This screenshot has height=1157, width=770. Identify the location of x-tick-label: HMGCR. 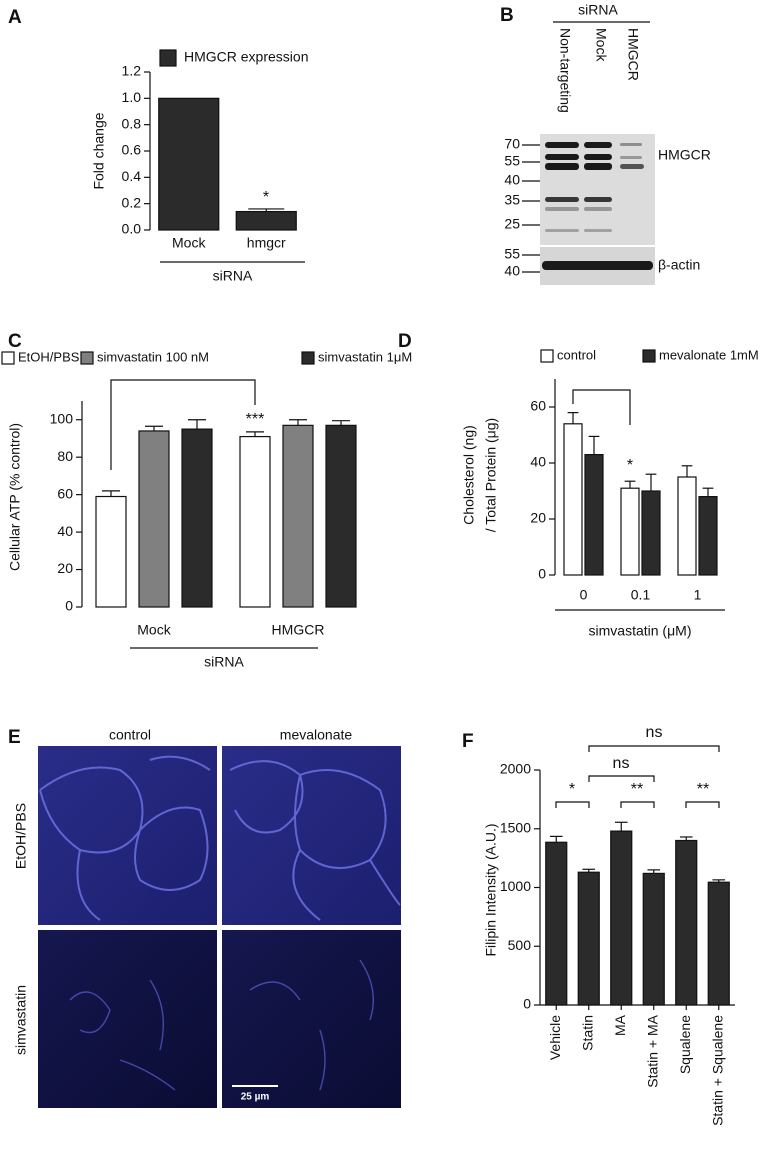
(298, 630).